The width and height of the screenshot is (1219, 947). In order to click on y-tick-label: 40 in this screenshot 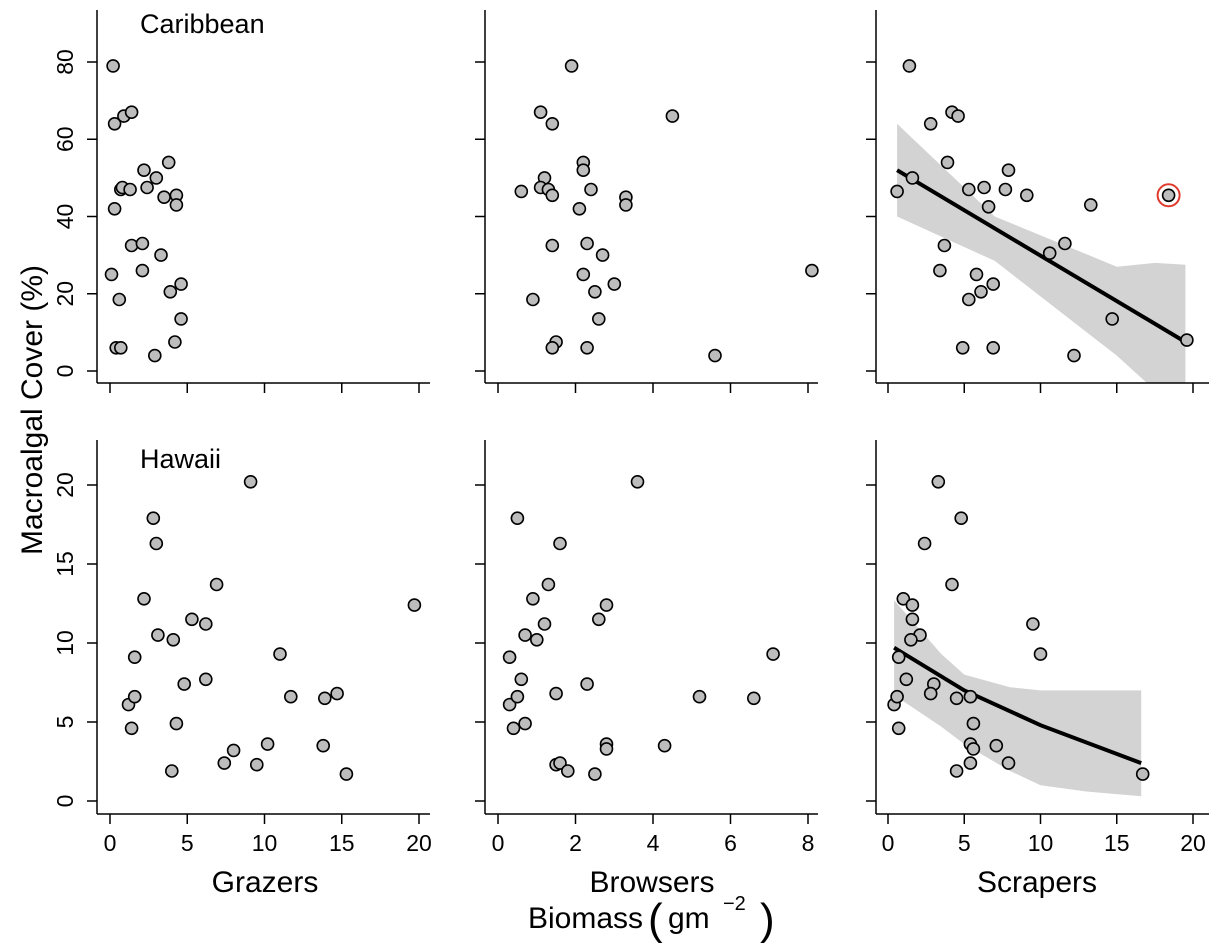, I will do `click(65, 217)`.